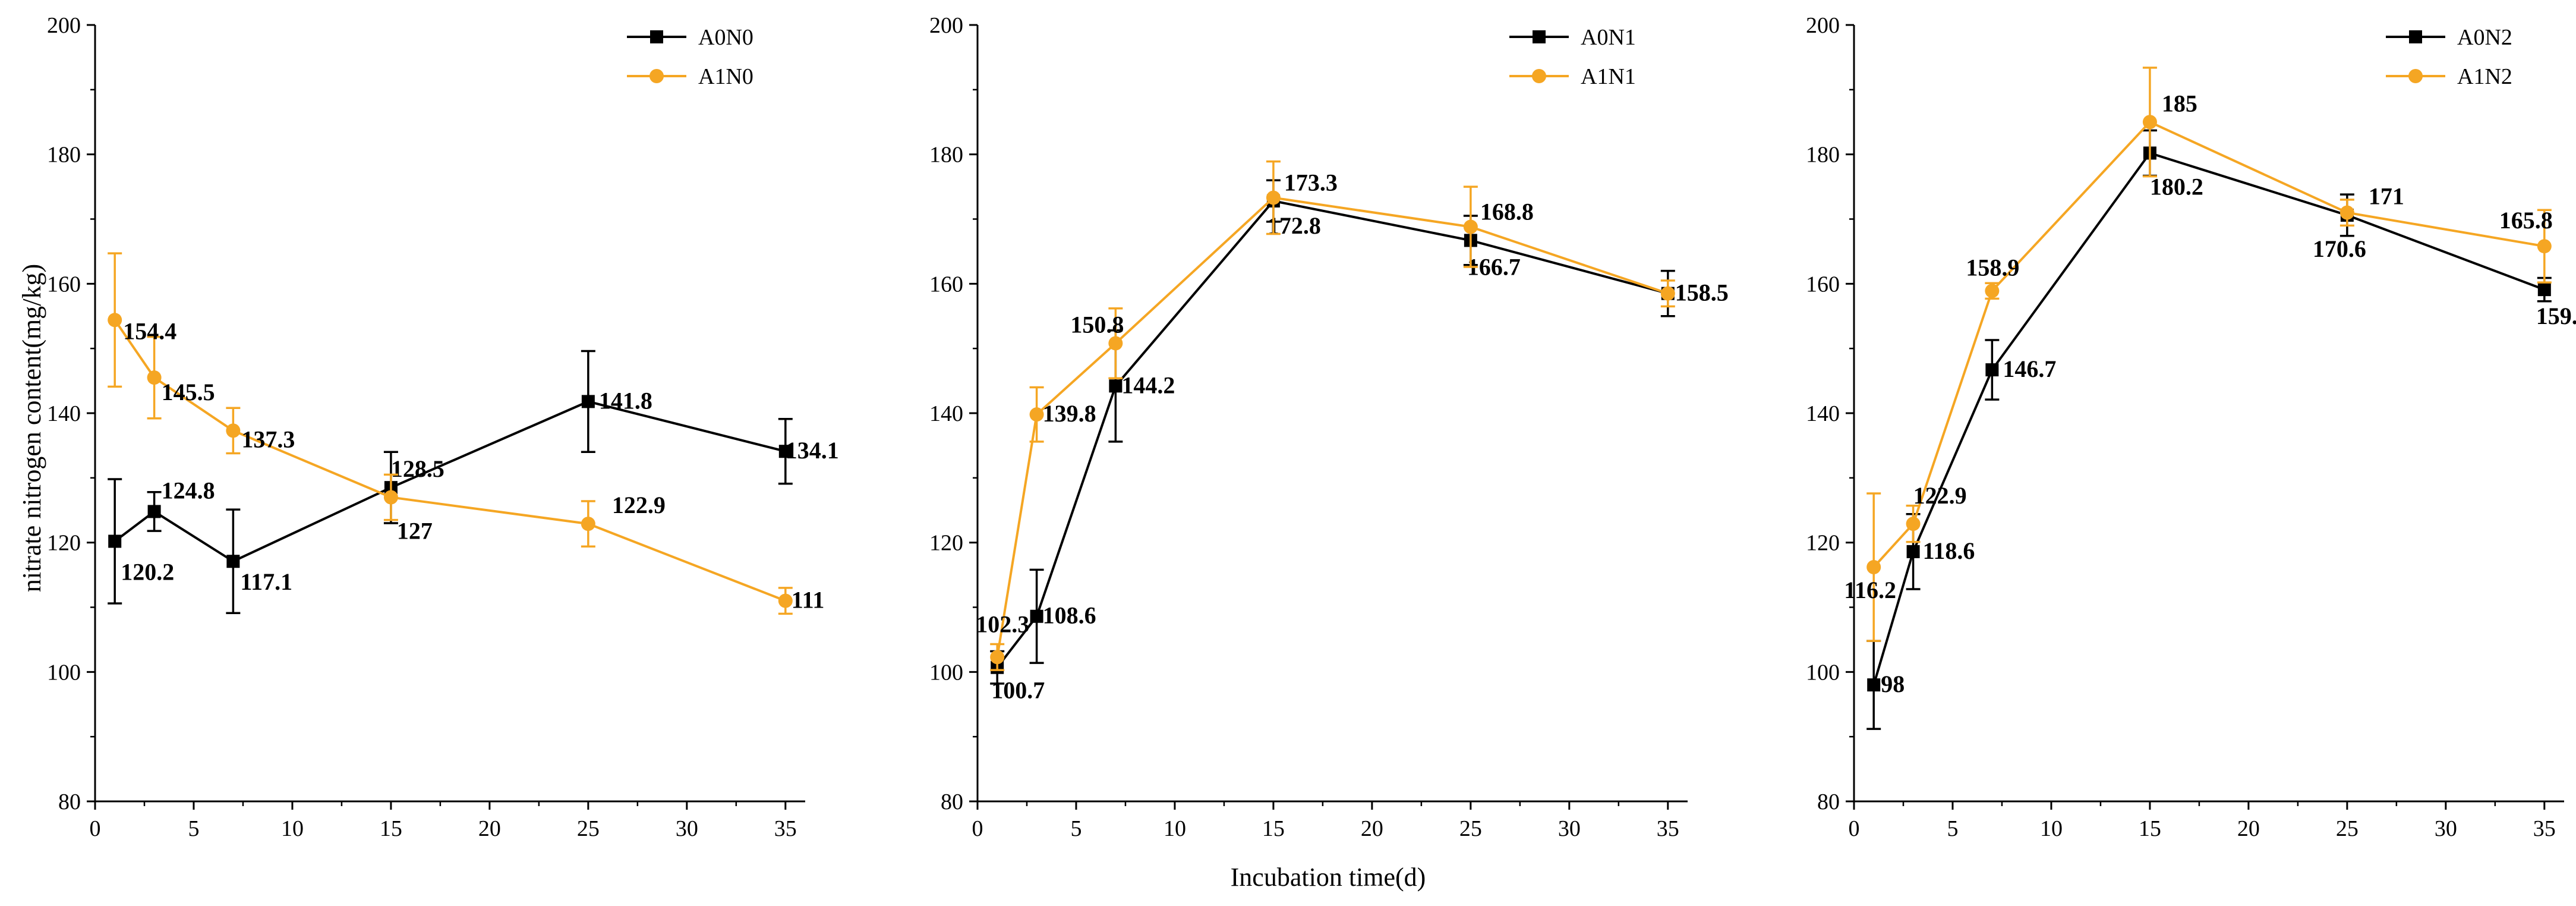 Image resolution: width=2576 pixels, height=906 pixels. I want to click on data-label: 118.6, so click(1949, 550).